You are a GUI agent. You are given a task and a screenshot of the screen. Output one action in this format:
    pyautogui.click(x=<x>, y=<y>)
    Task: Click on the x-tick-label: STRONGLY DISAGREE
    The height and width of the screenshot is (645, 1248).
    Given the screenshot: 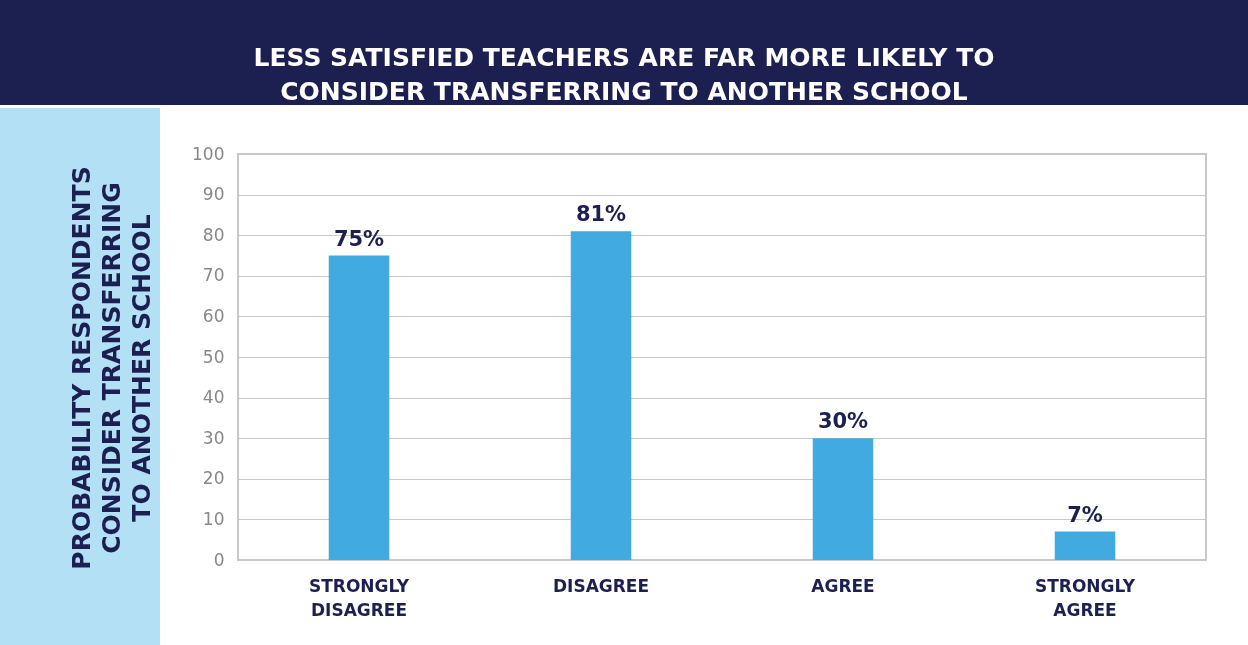 What is the action you would take?
    pyautogui.click(x=359, y=597)
    